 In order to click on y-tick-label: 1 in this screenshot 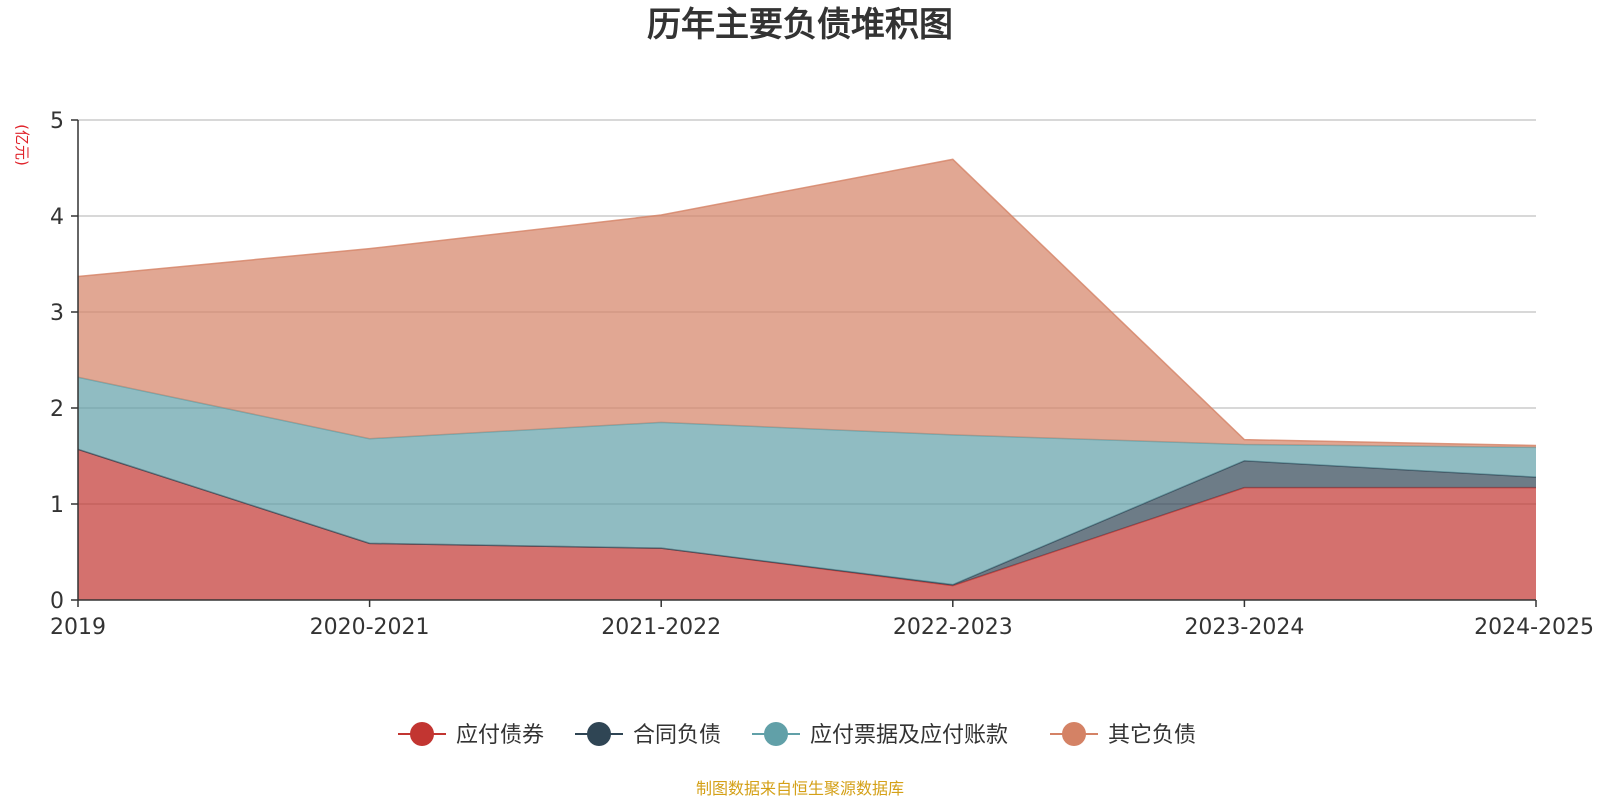, I will do `click(57, 505)`.